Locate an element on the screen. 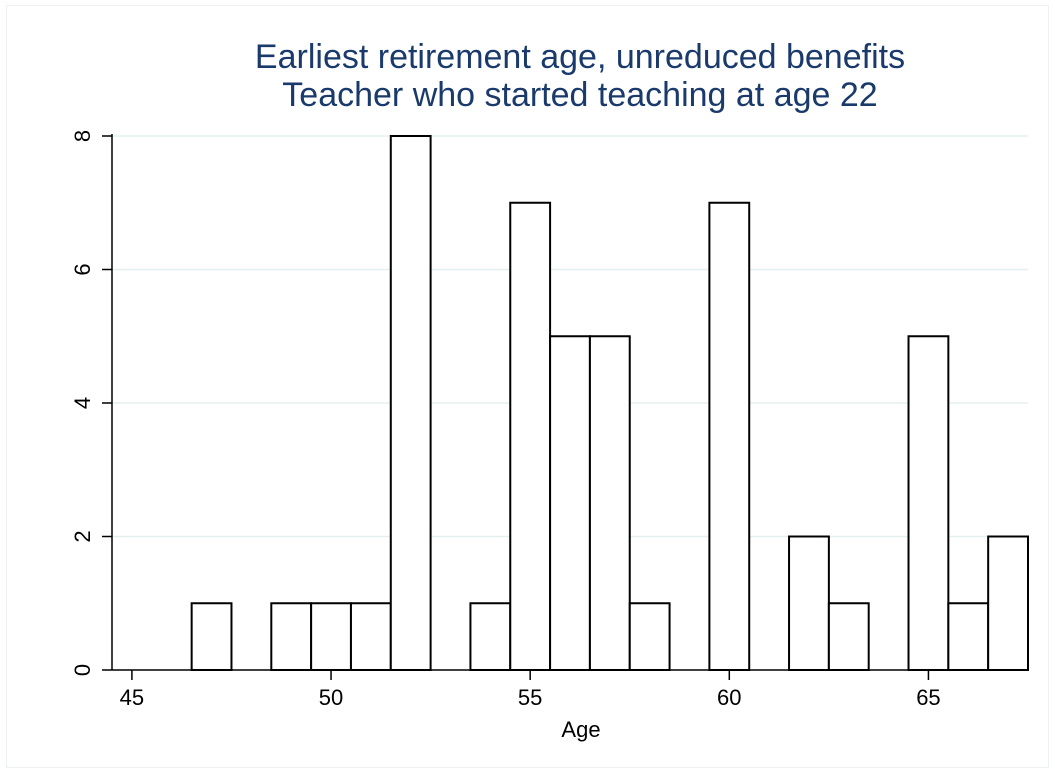 The image size is (1055, 773). chart-subtitle: Teacher who started teaching at age 22 is located at coordinates (579, 95).